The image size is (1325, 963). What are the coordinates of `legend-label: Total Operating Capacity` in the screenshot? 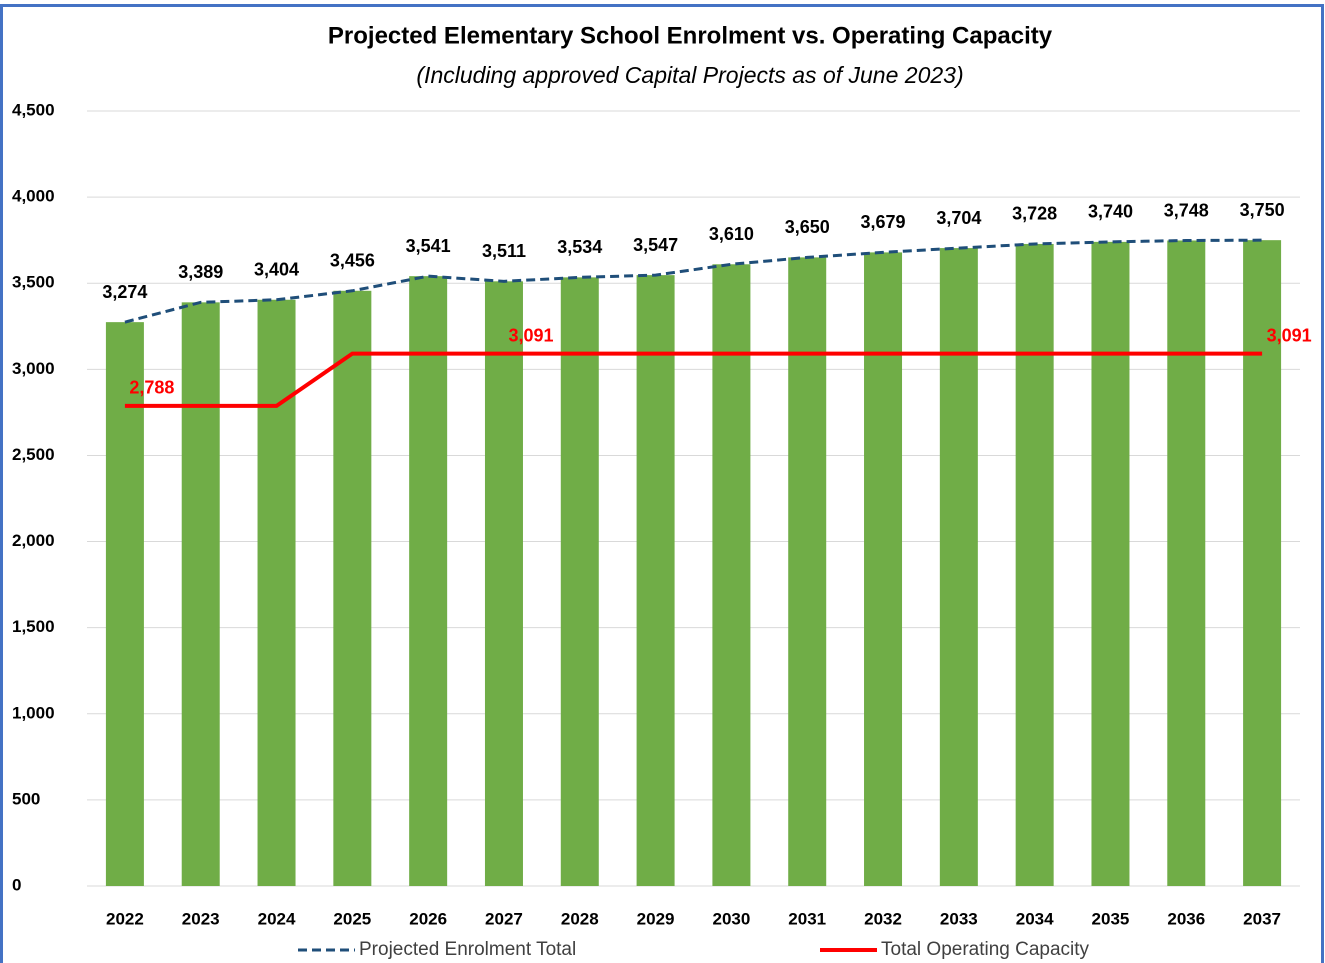 It's located at (985, 949).